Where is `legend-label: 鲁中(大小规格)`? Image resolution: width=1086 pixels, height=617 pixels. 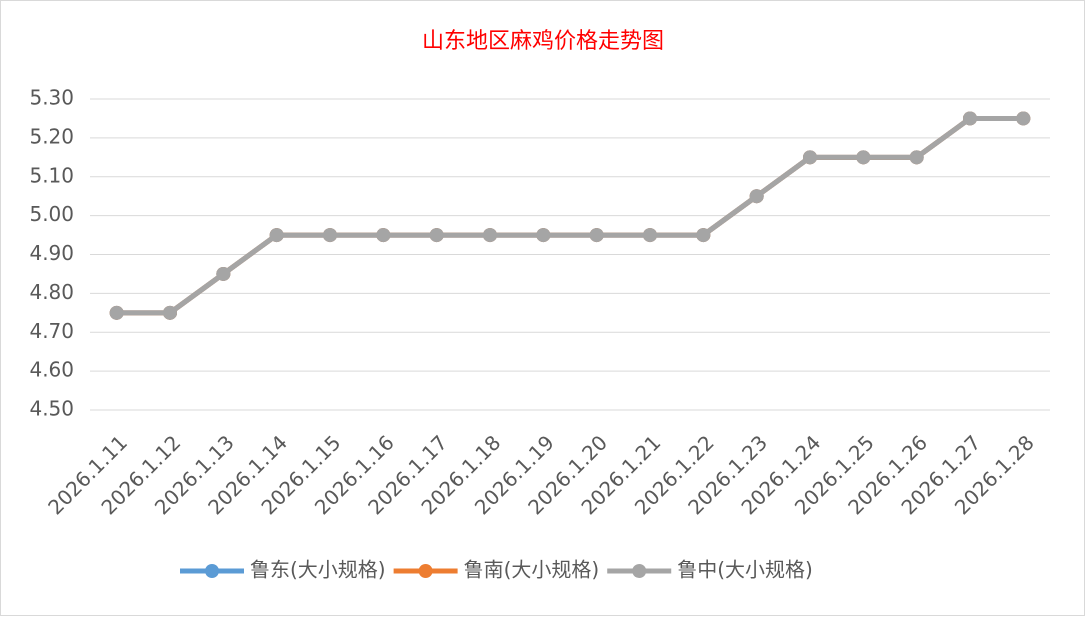
legend-label: 鲁中(大小规格) is located at coordinates (745, 570).